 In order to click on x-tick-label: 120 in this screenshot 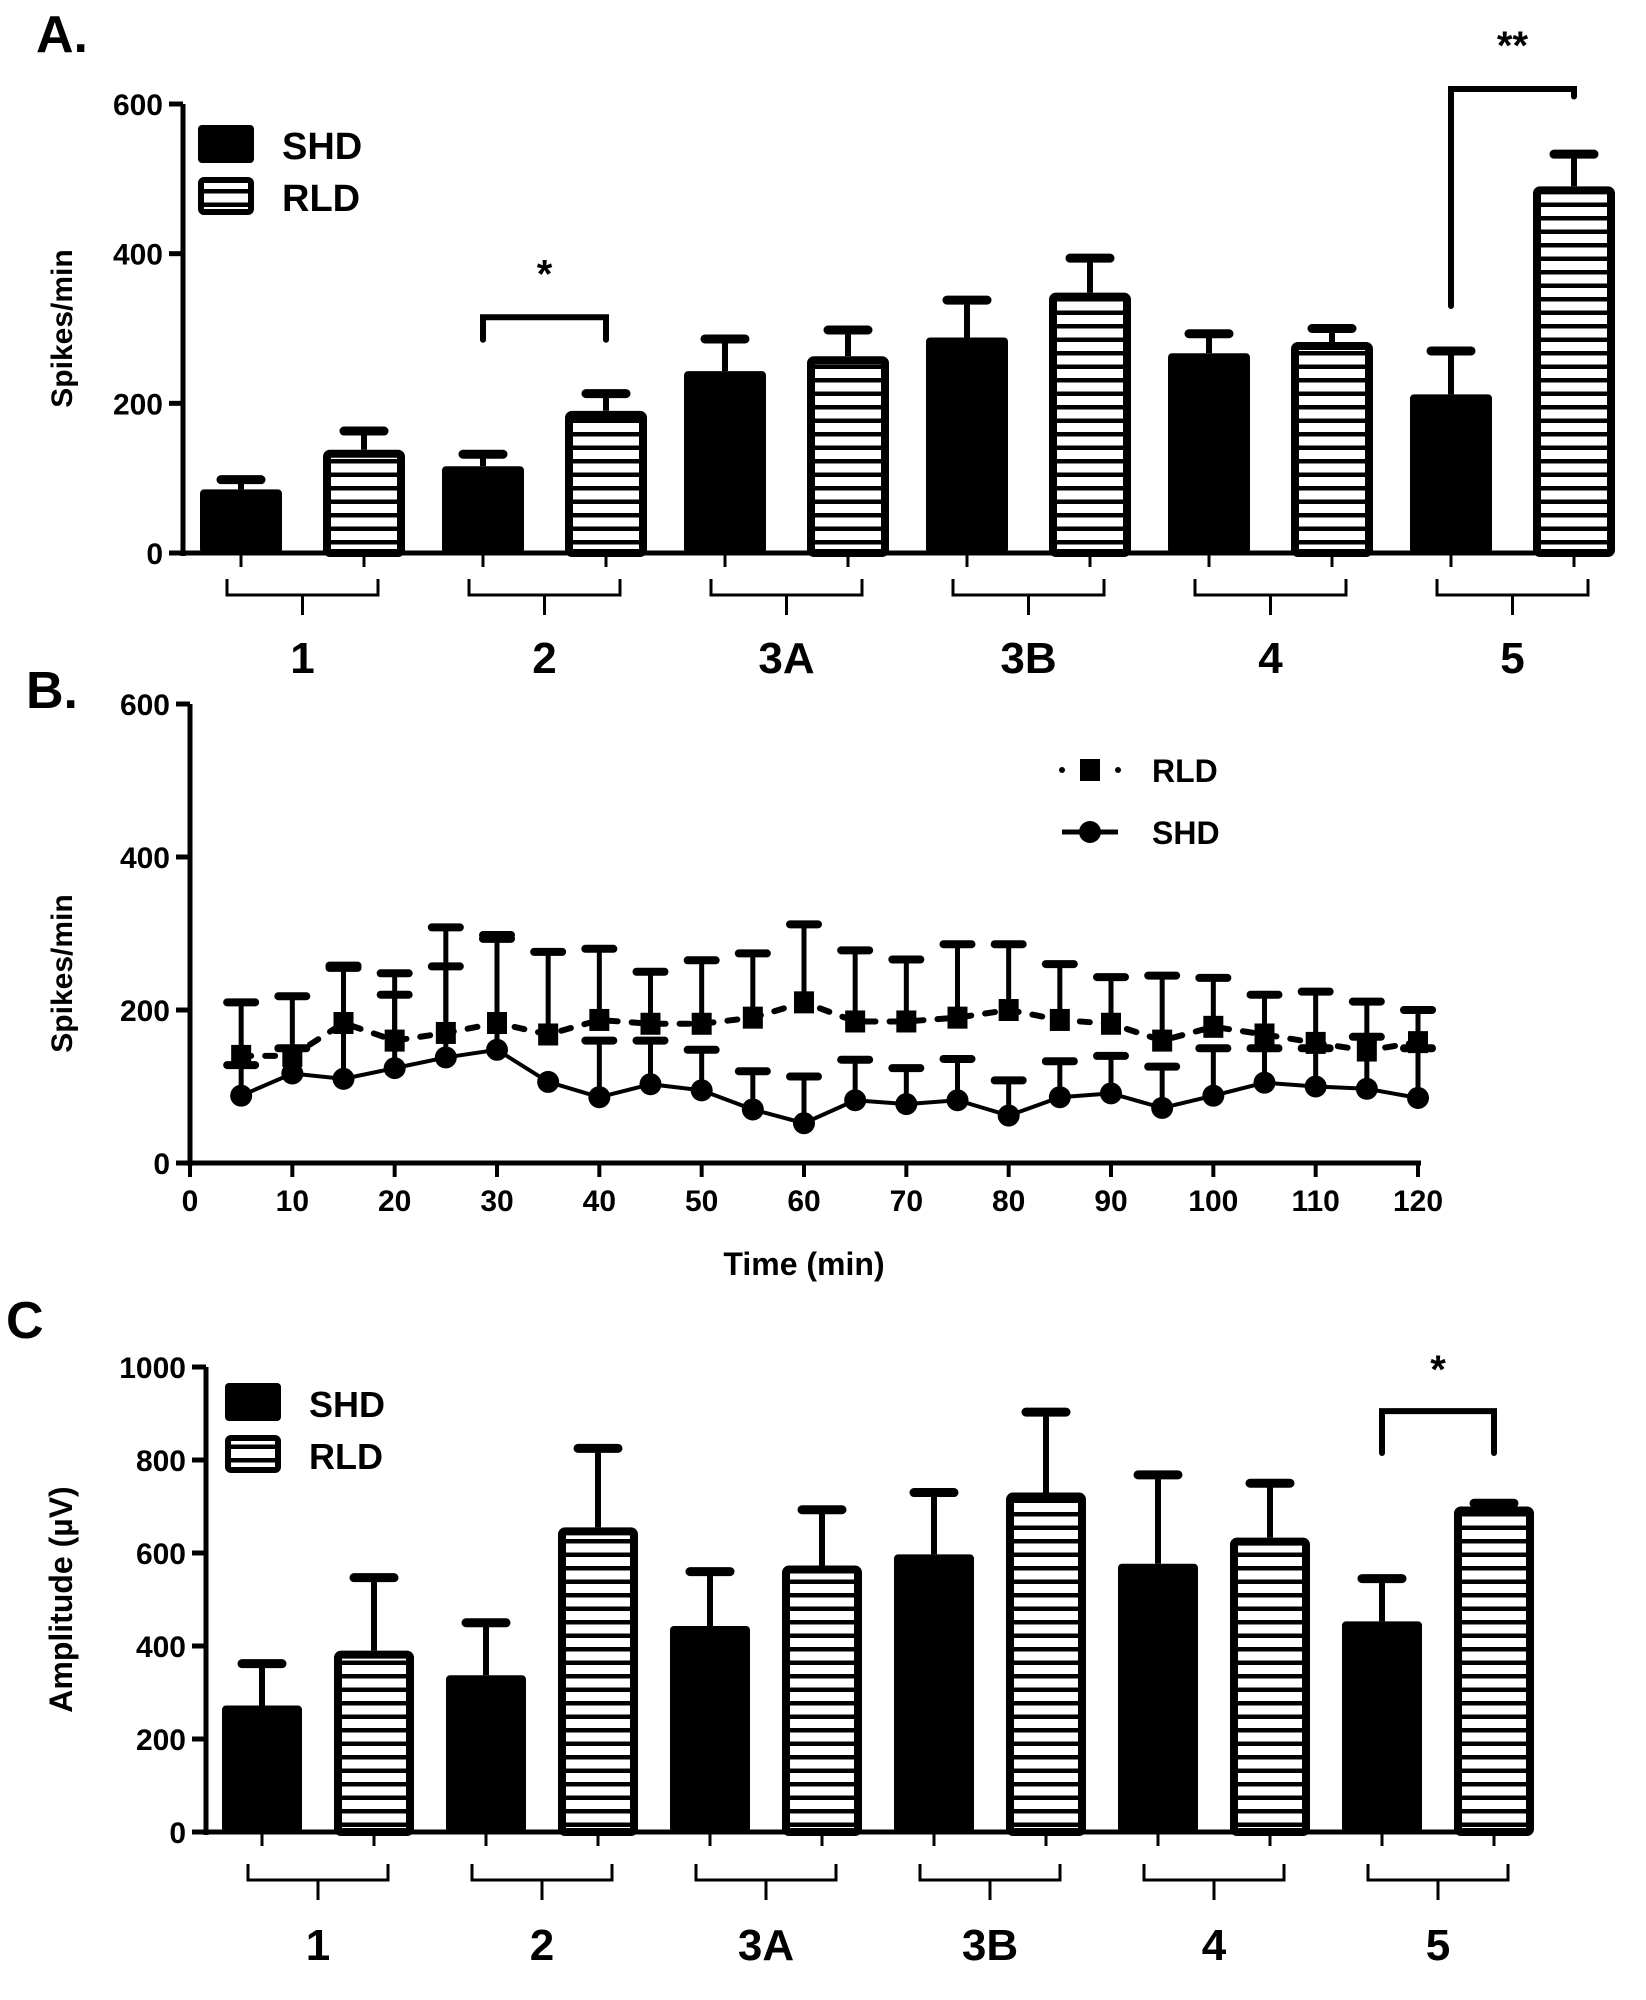, I will do `click(1418, 1201)`.